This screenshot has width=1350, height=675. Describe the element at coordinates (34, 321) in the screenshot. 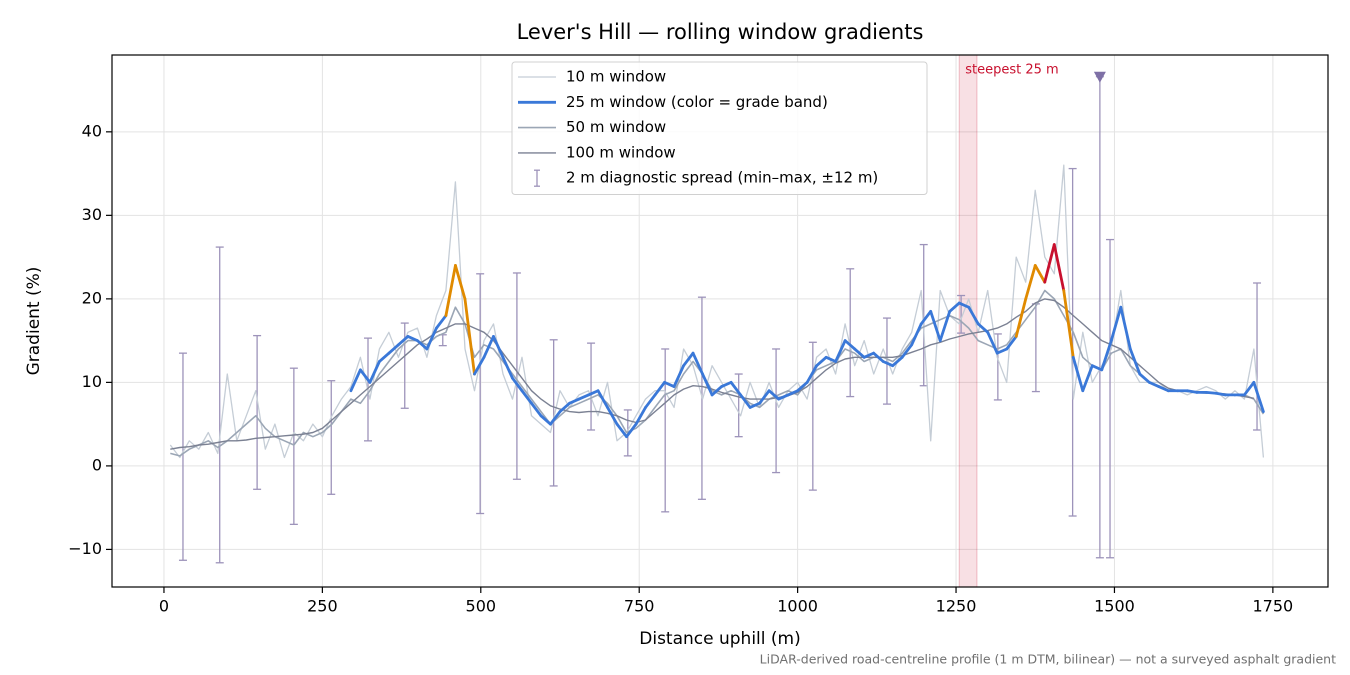

I see `y-axis-label: Gradient (%)` at that location.